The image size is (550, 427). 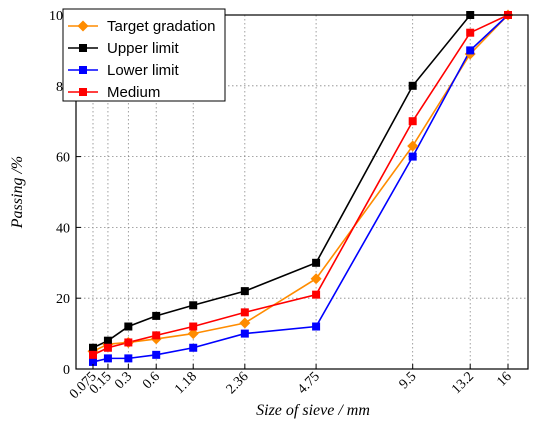 I want to click on legend-label: Upper limit, so click(x=143, y=48).